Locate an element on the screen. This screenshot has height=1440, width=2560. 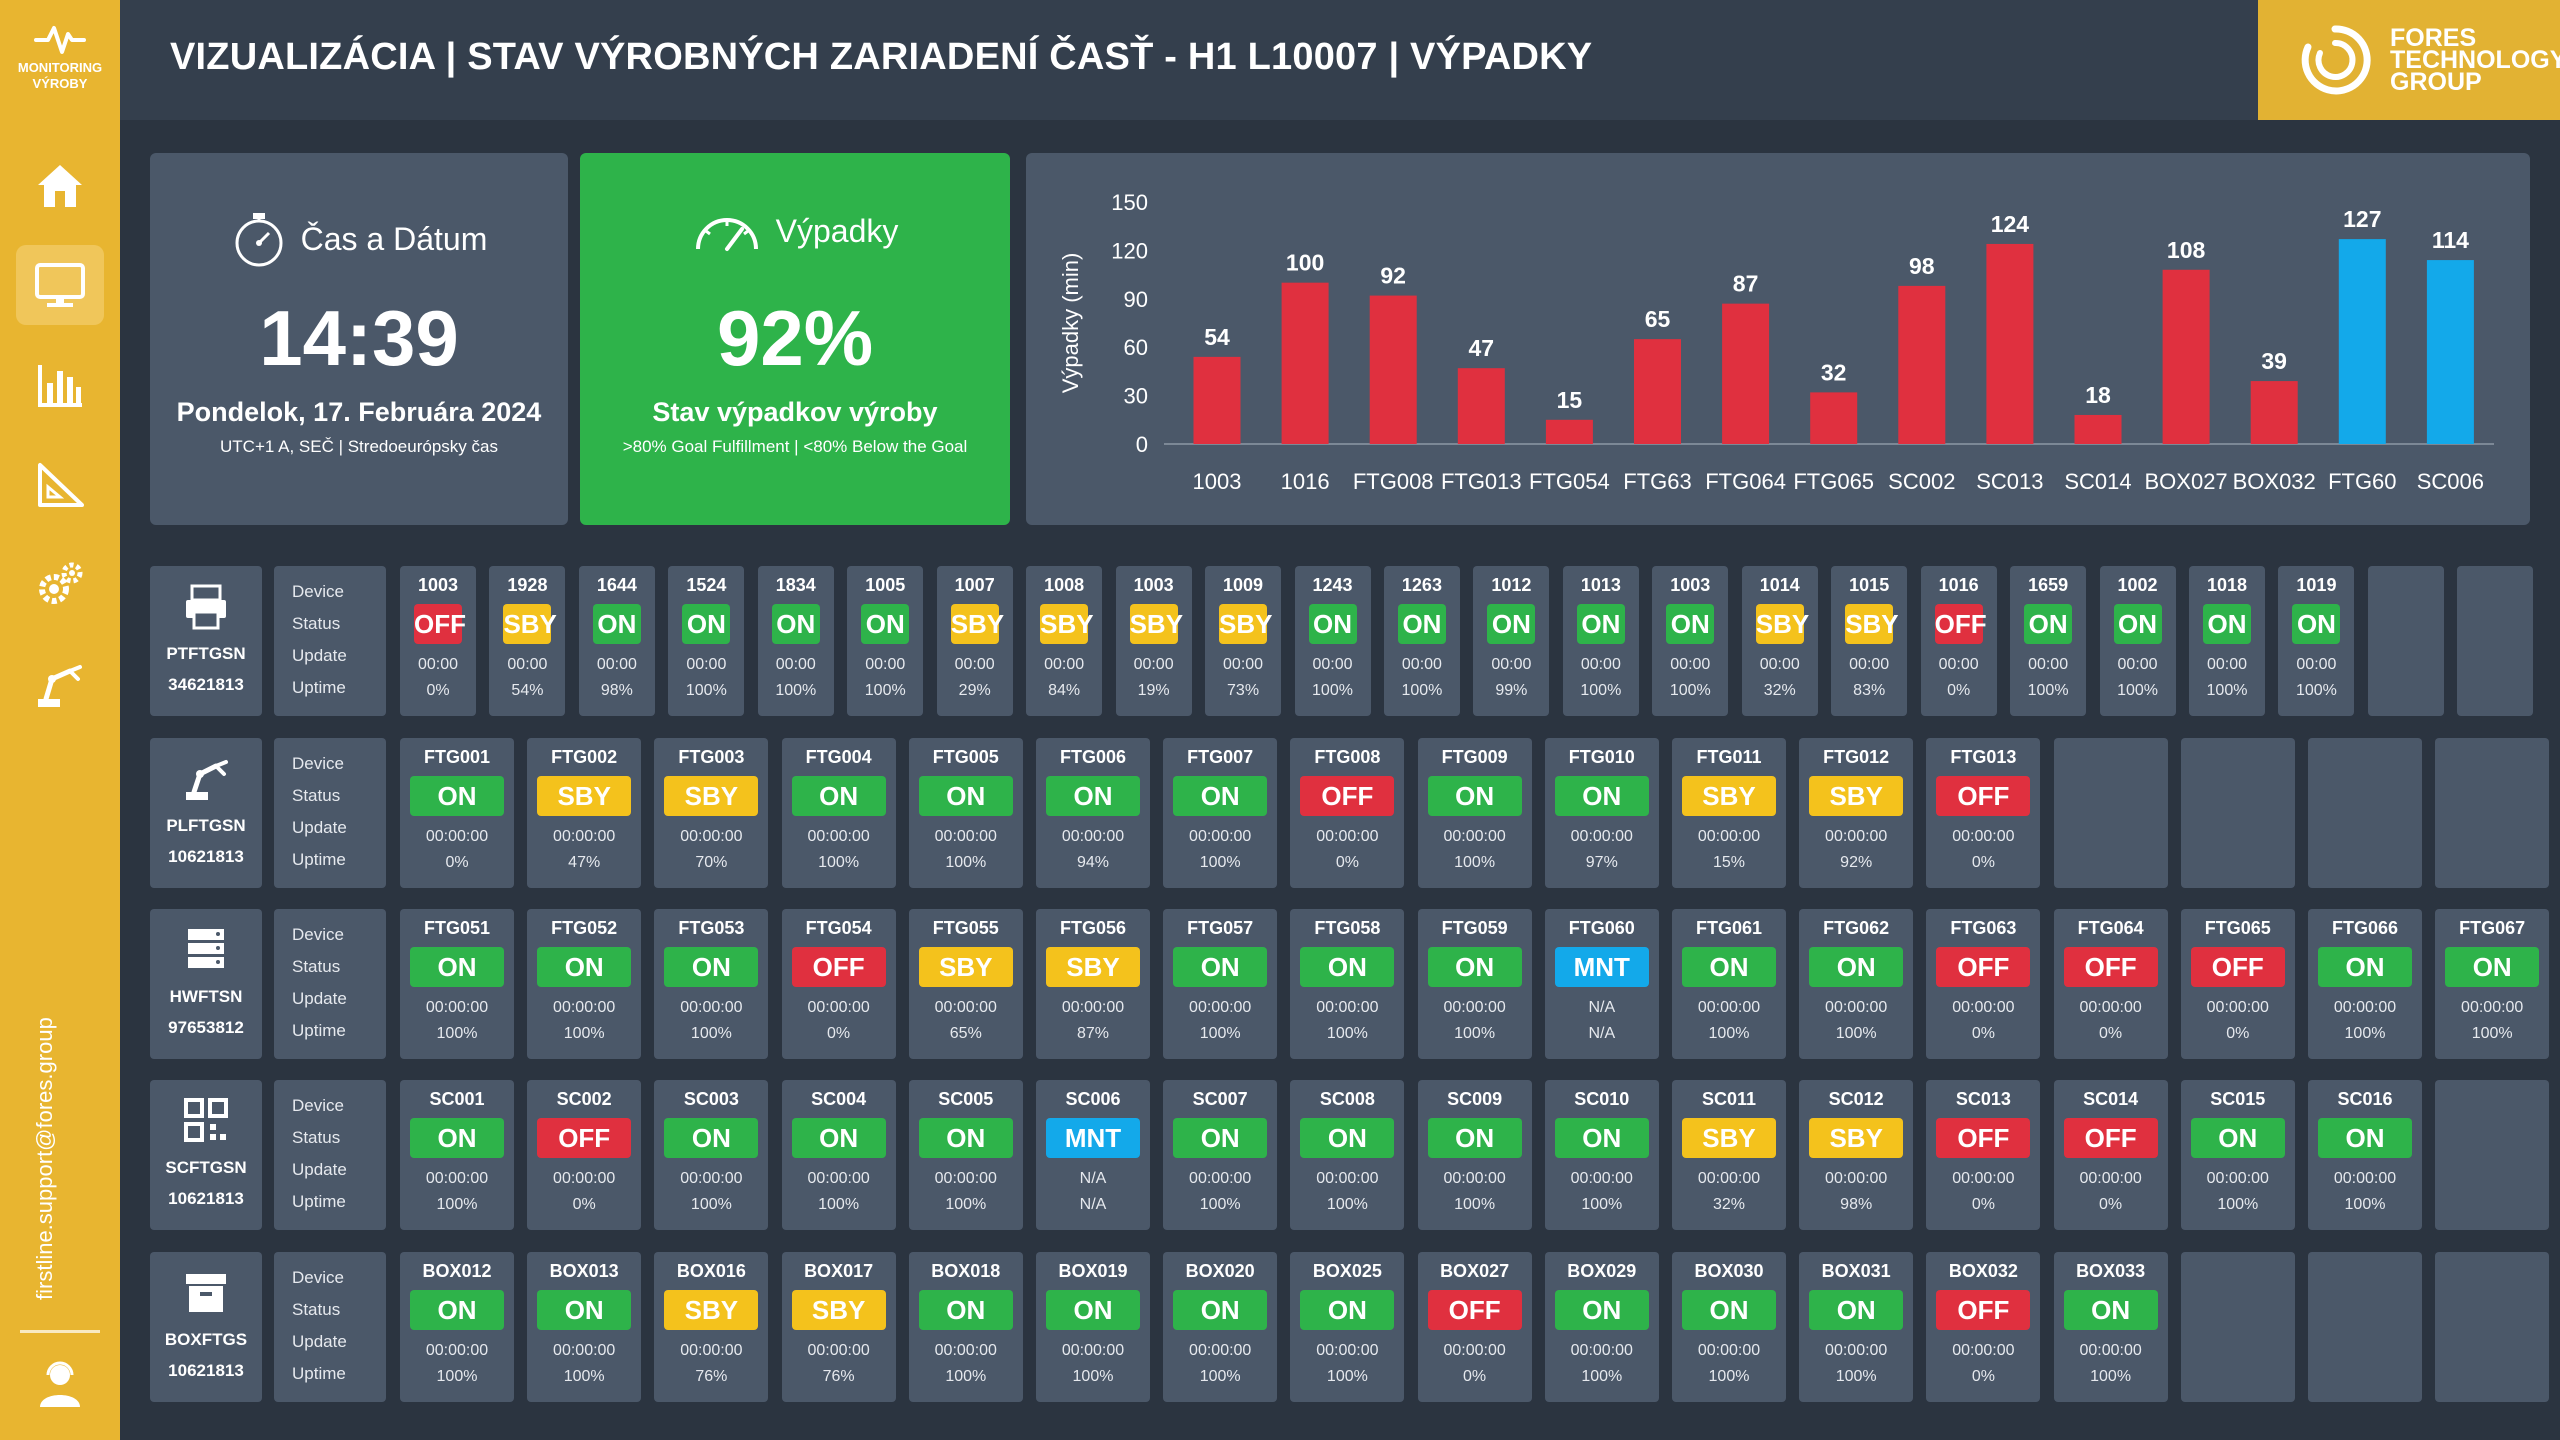
device-tile: 1018 ON 00:00 100% is located at coordinates (2227, 641).